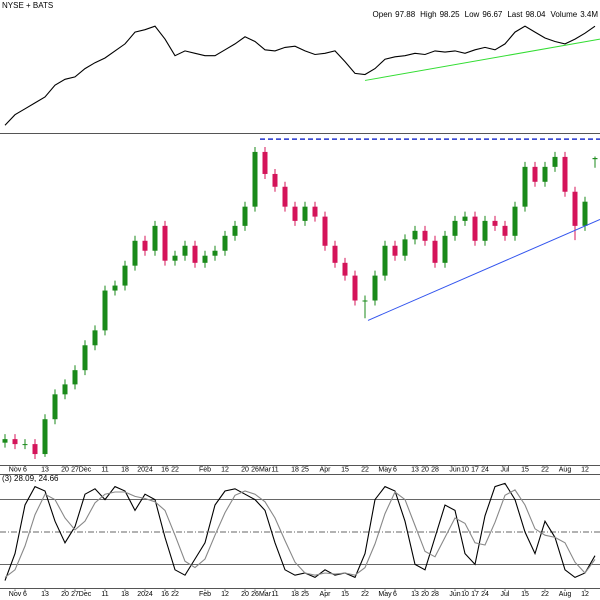  I want to click on quote-name: High, so click(428, 14).